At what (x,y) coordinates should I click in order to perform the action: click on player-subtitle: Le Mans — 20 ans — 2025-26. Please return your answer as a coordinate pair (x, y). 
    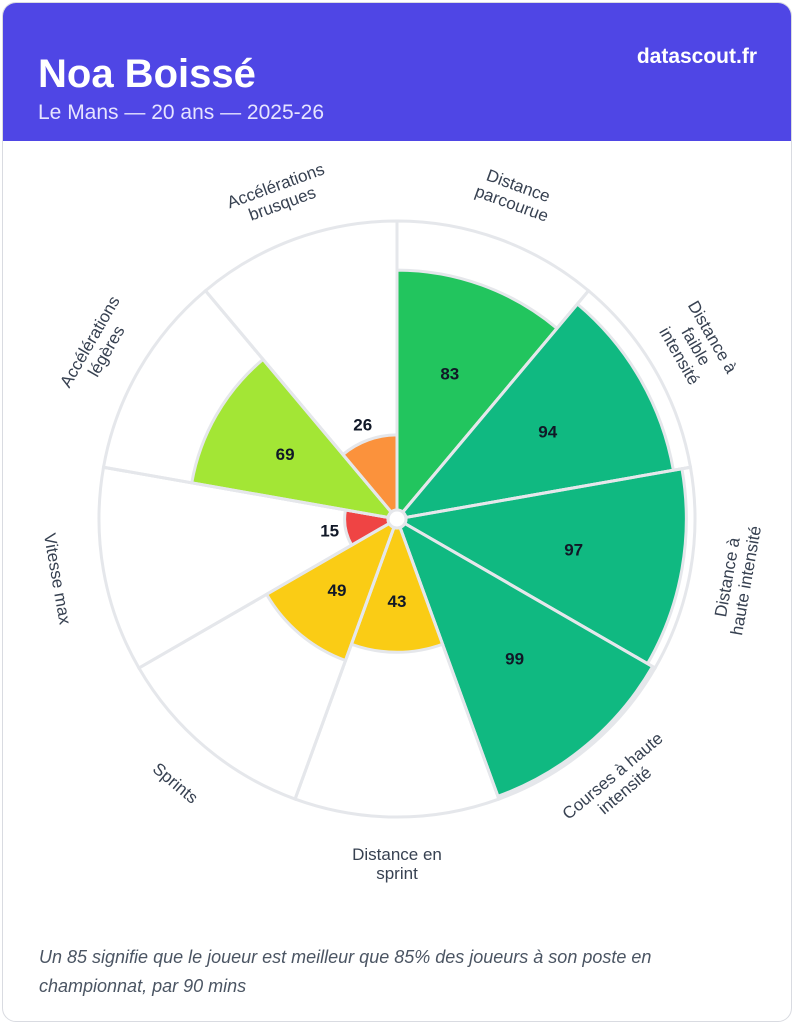
    Looking at the image, I should click on (181, 112).